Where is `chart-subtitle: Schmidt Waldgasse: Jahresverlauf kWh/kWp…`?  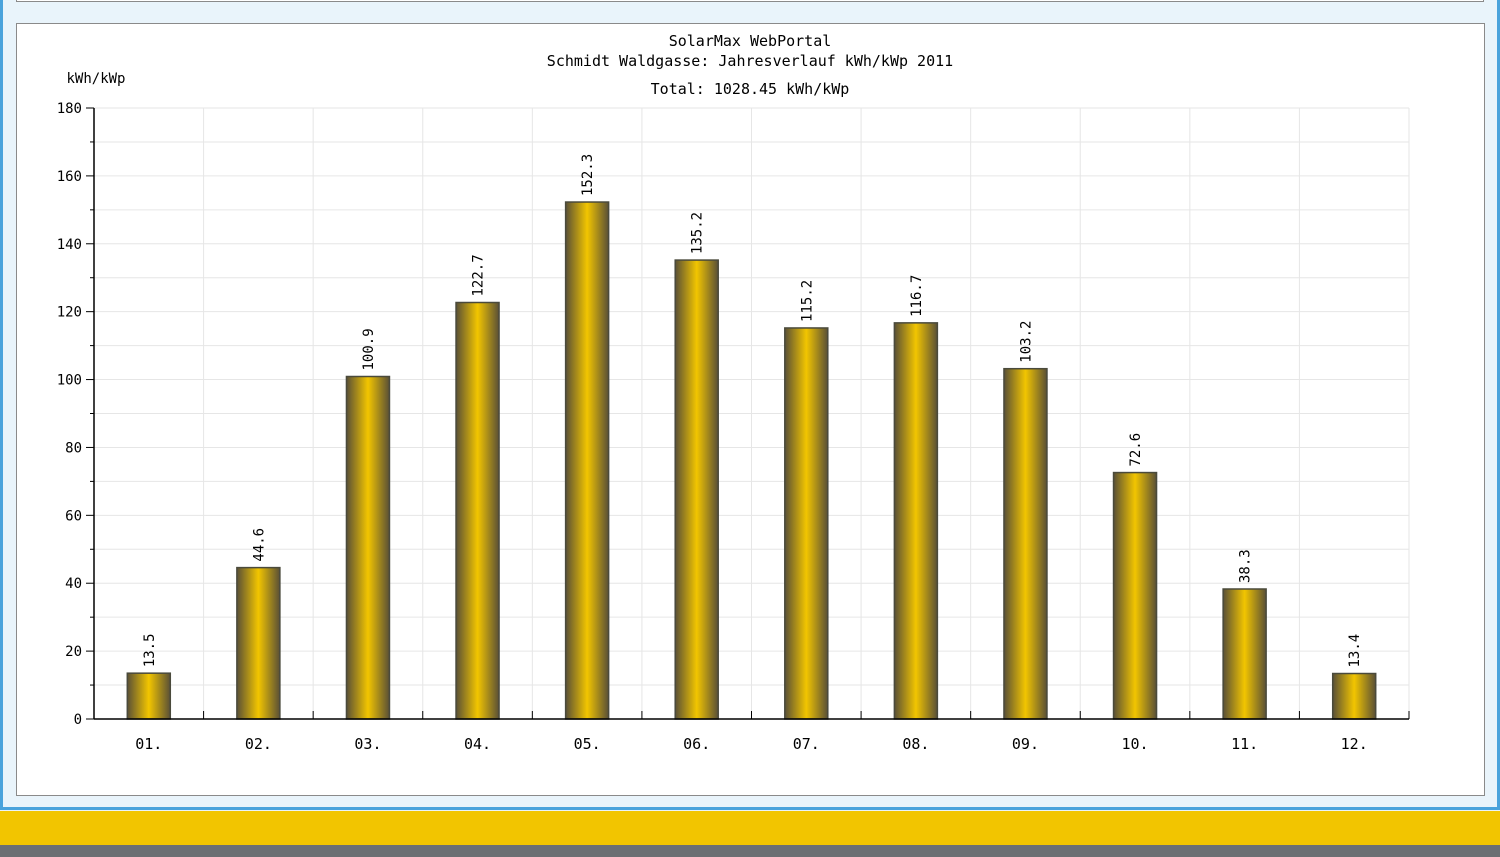
chart-subtitle: Schmidt Waldgasse: Jahresverlauf kWh/kWp… is located at coordinates (750, 61).